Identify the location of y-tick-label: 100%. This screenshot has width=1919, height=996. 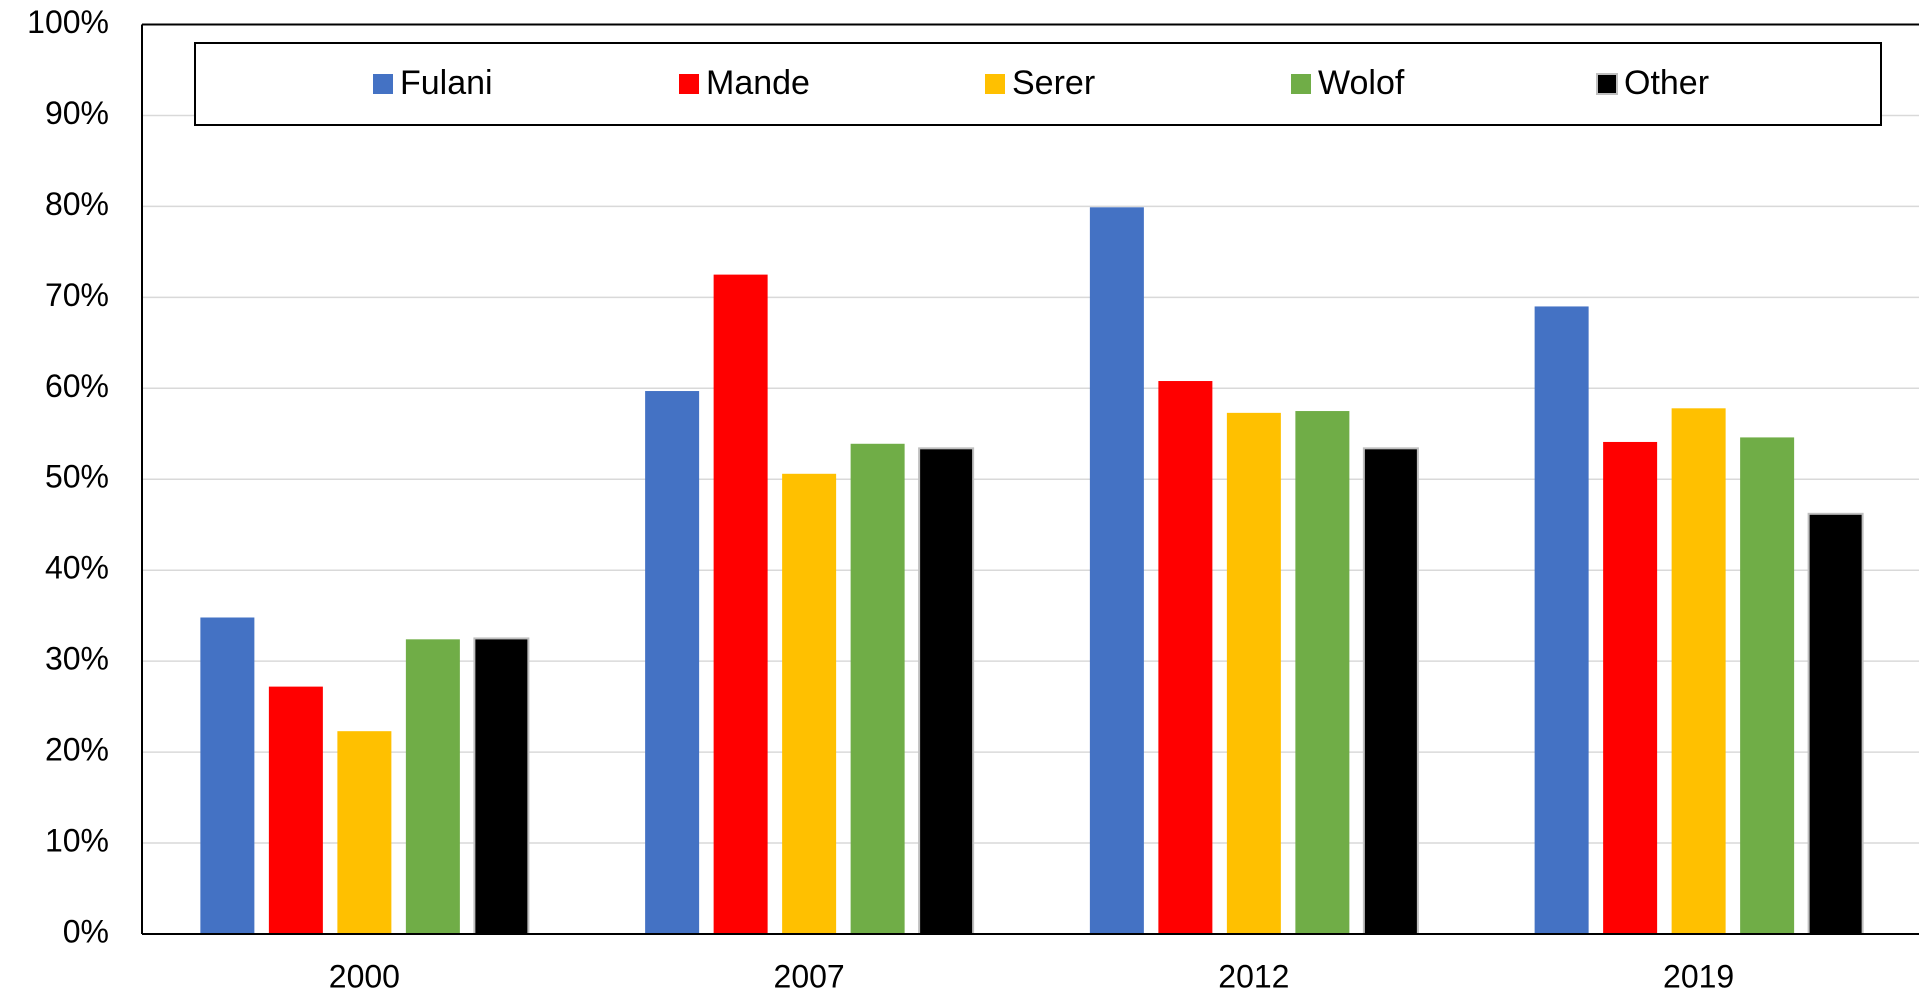
(68, 22).